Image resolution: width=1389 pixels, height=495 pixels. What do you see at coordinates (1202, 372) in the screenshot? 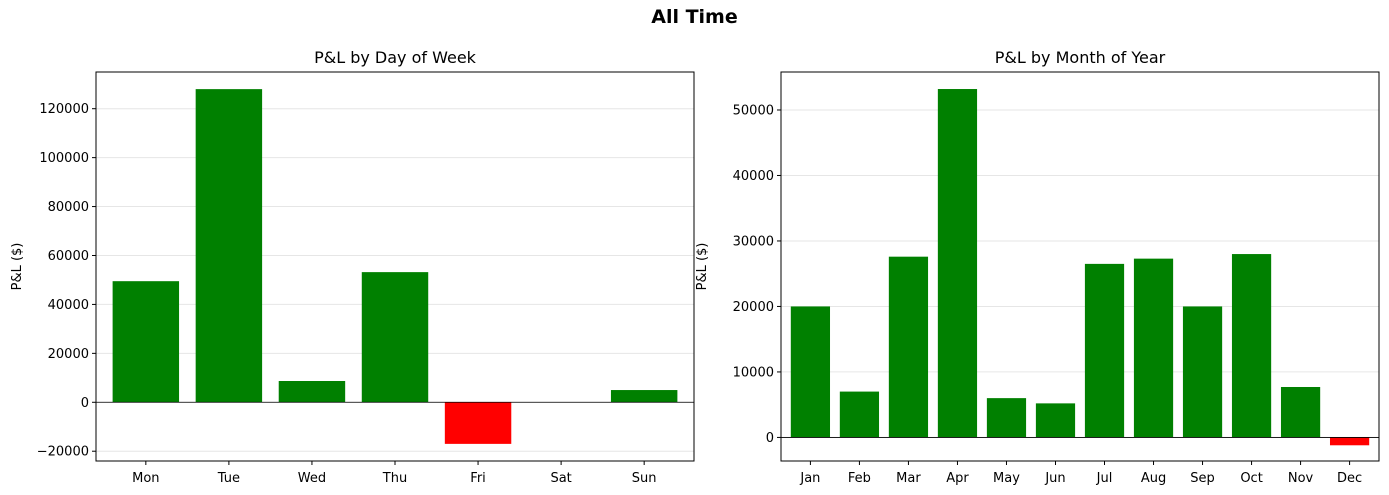
I see `bar-sep` at bounding box center [1202, 372].